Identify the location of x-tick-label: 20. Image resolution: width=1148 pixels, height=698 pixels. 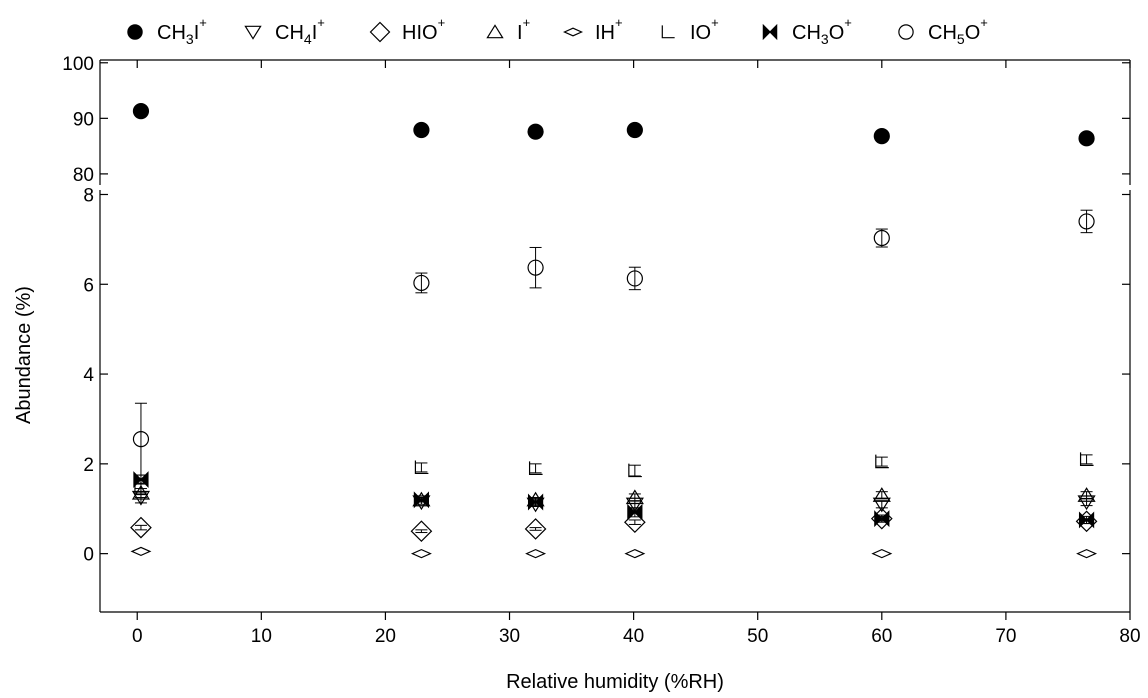
(385, 636).